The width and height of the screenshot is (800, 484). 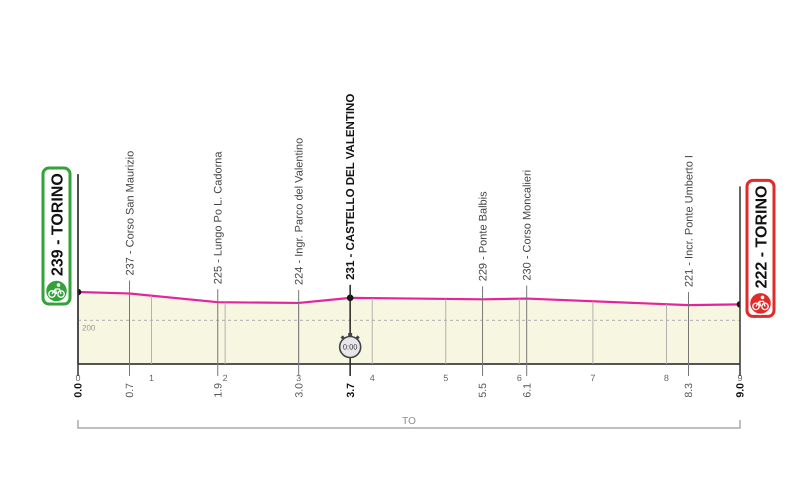 I want to click on x-tick-label: 9, so click(x=740, y=378).